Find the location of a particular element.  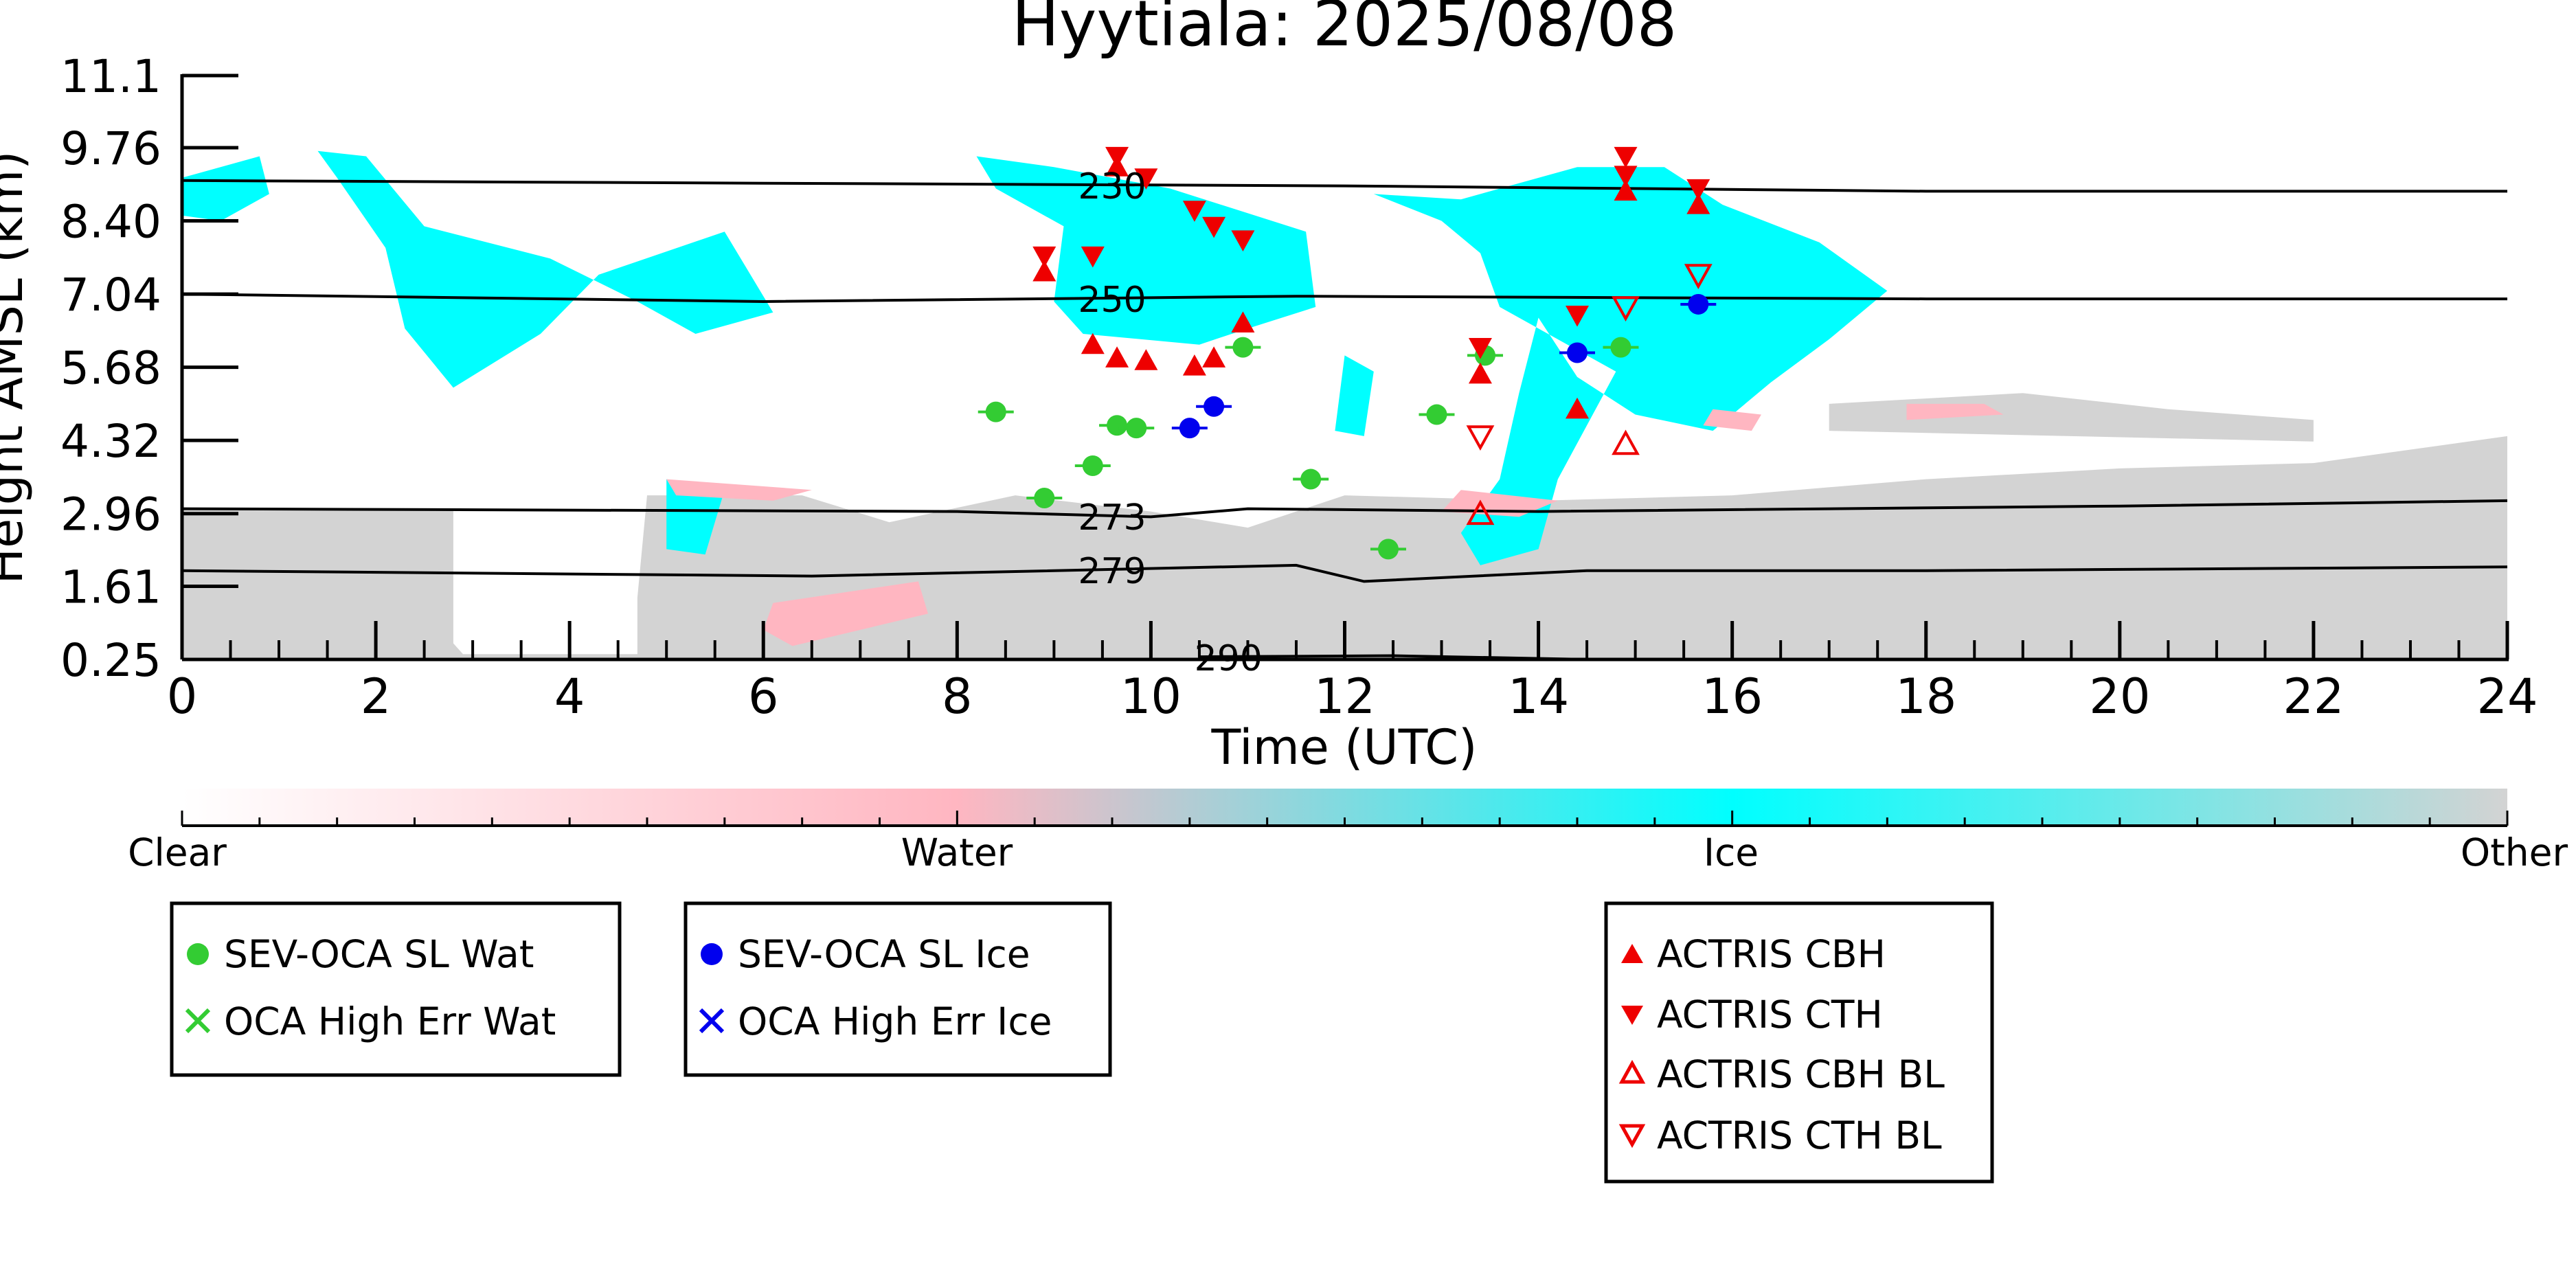

x-axis-label: Time (UTC) is located at coordinates (1344, 747).